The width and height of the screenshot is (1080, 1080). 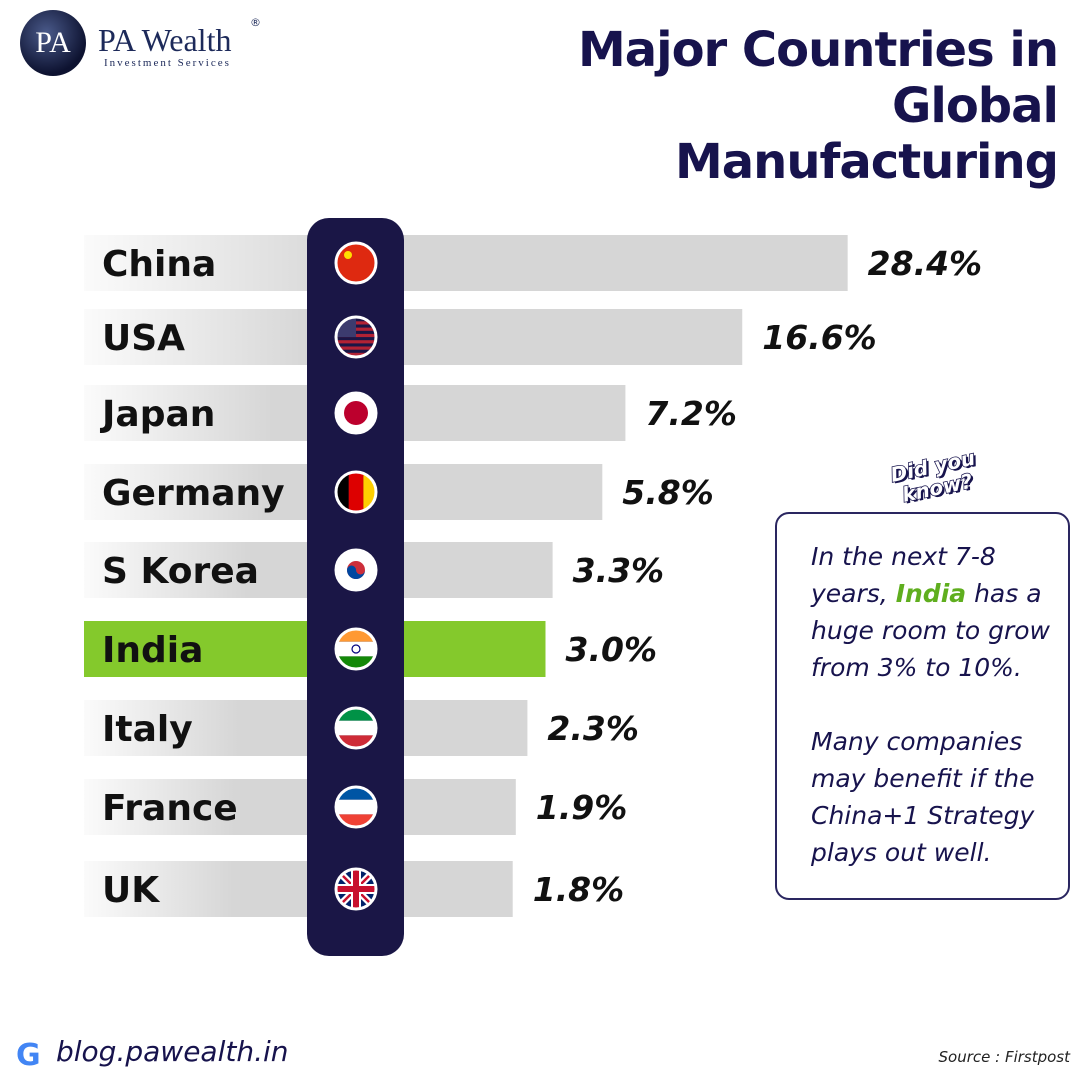 I want to click on logo-mark: ®, so click(x=255, y=22).